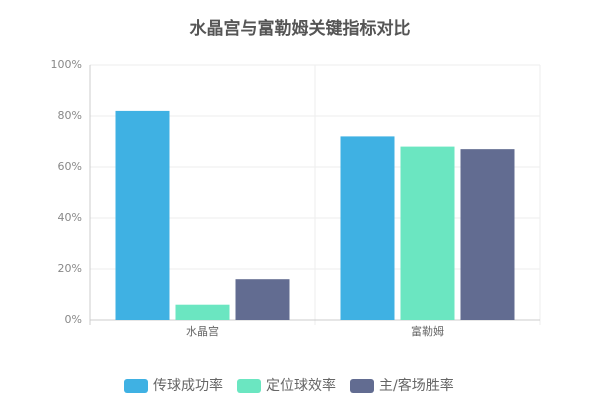 The height and width of the screenshot is (400, 600). Describe the element at coordinates (202, 331) in the screenshot. I see `x-tick-label: 水晶宫` at that location.